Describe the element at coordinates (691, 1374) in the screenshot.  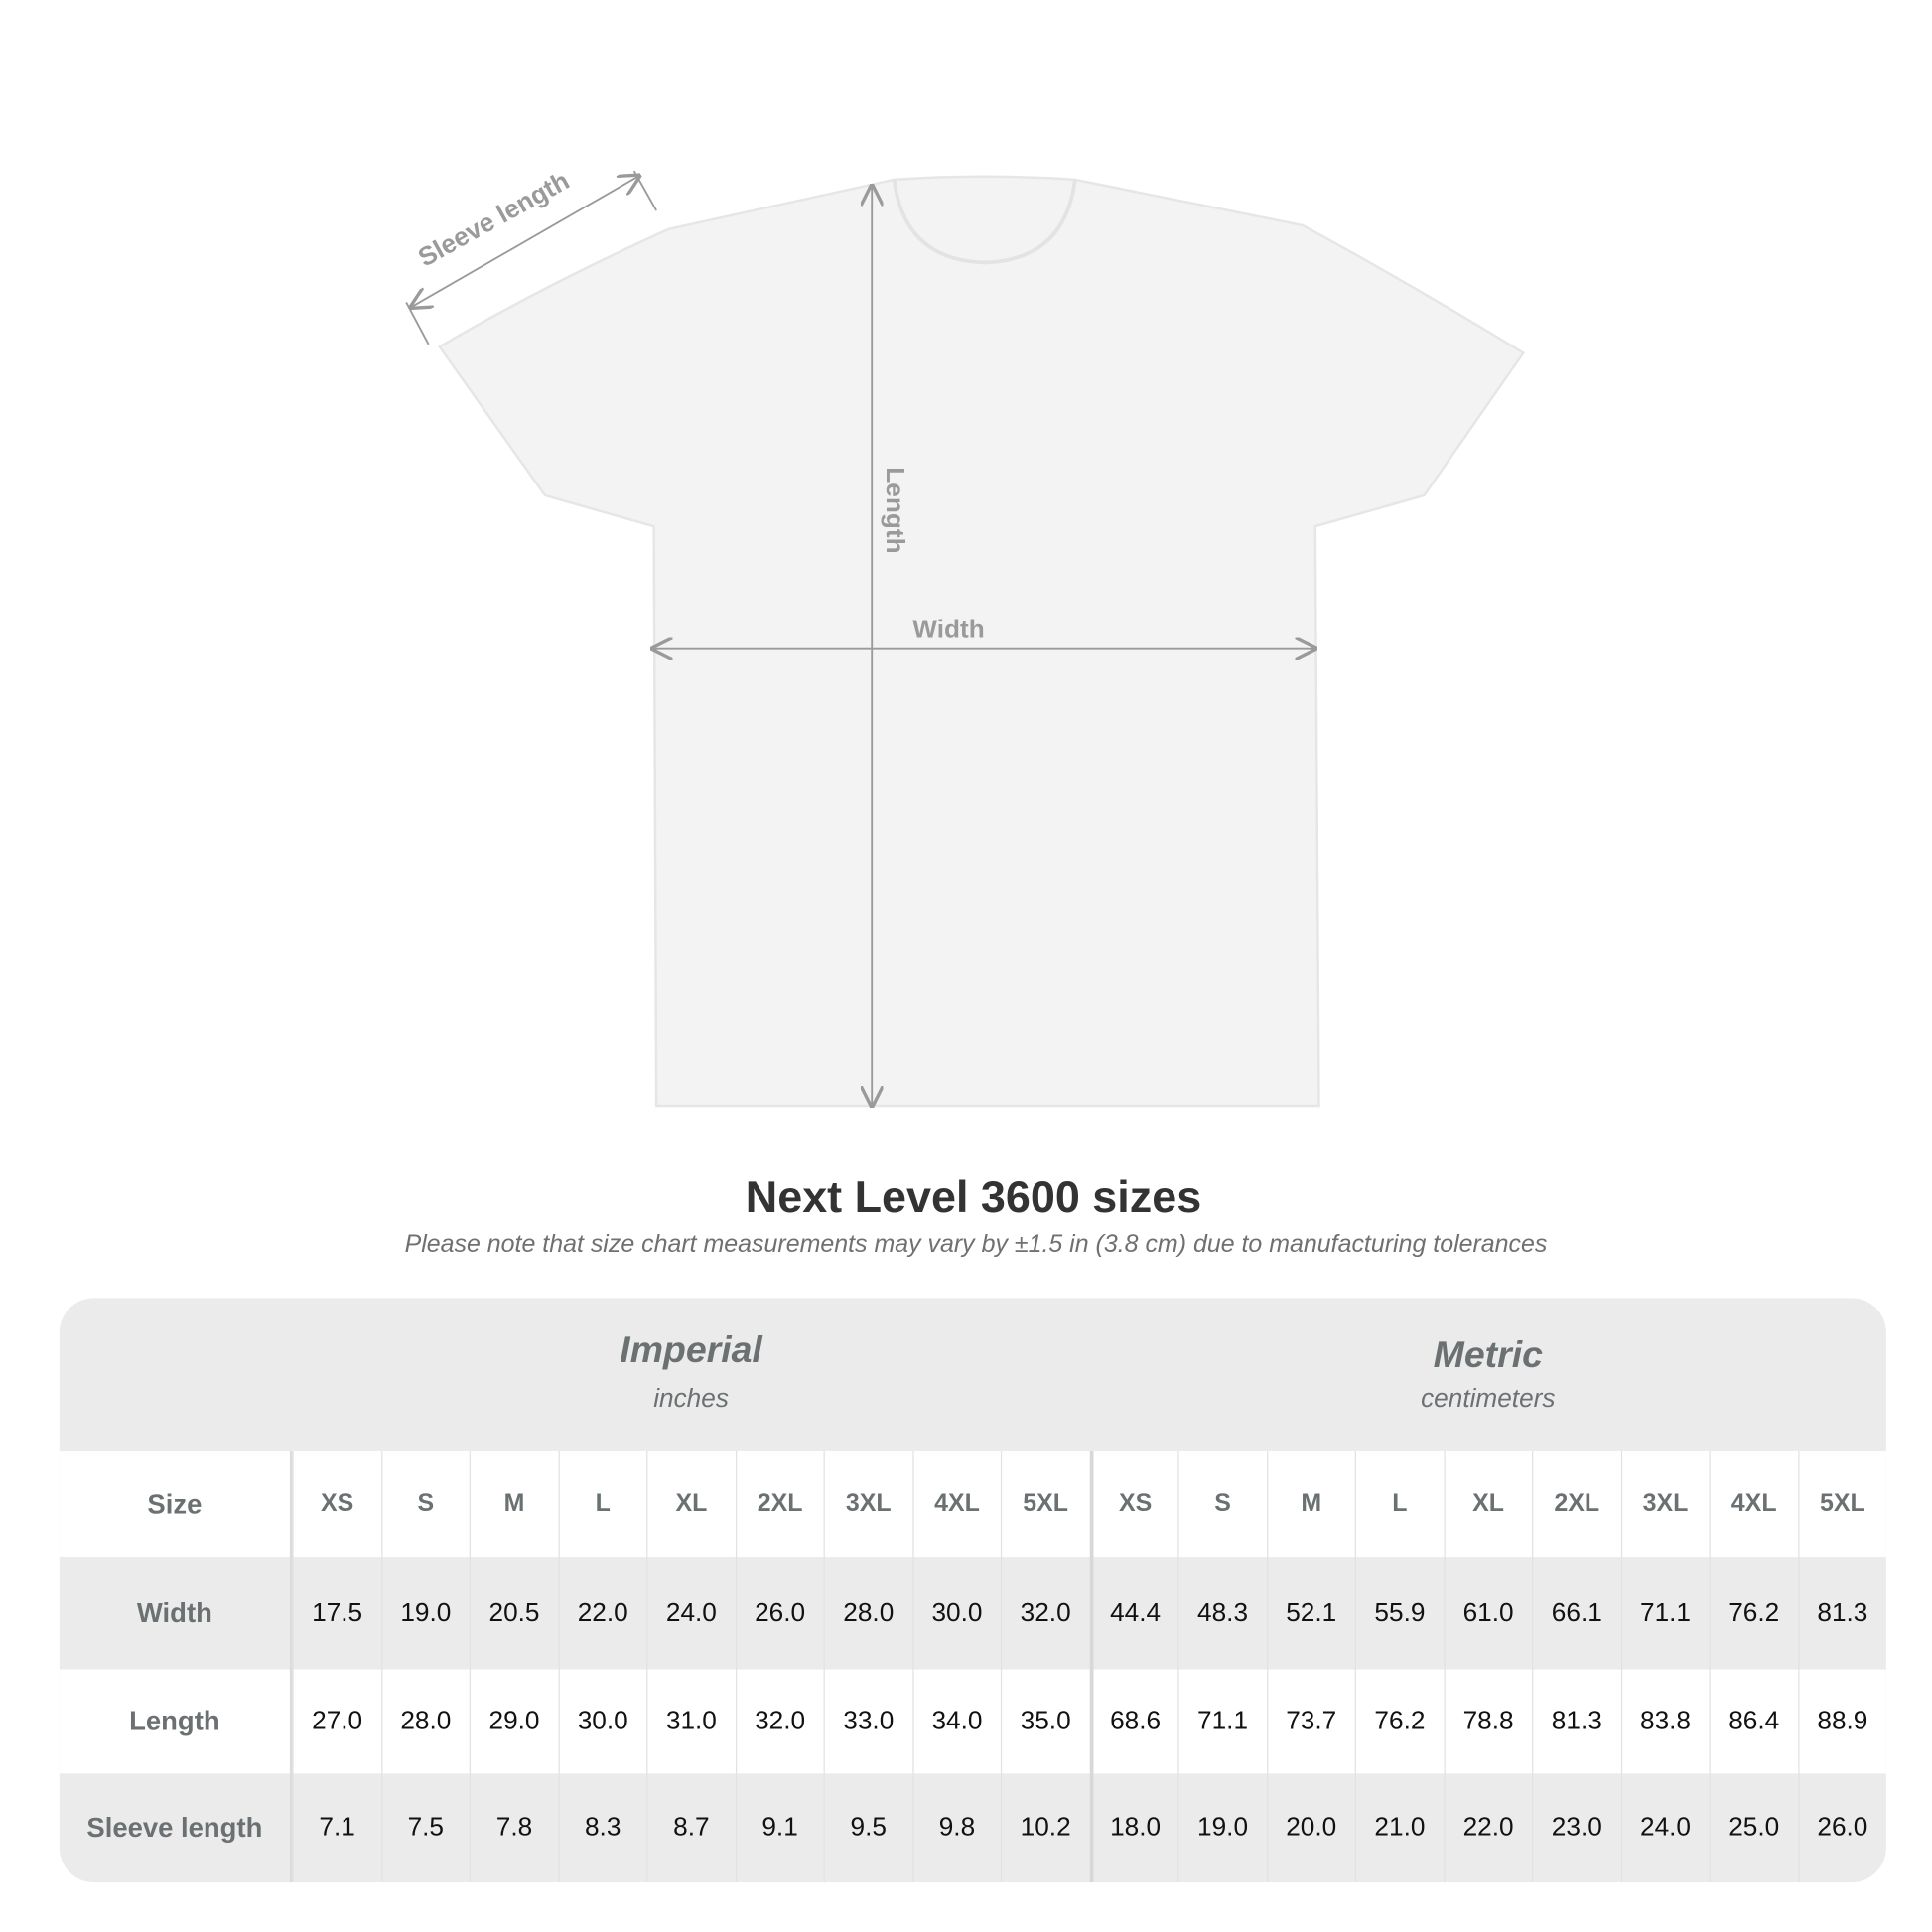
I see `imperial-header: Imperial inches` at that location.